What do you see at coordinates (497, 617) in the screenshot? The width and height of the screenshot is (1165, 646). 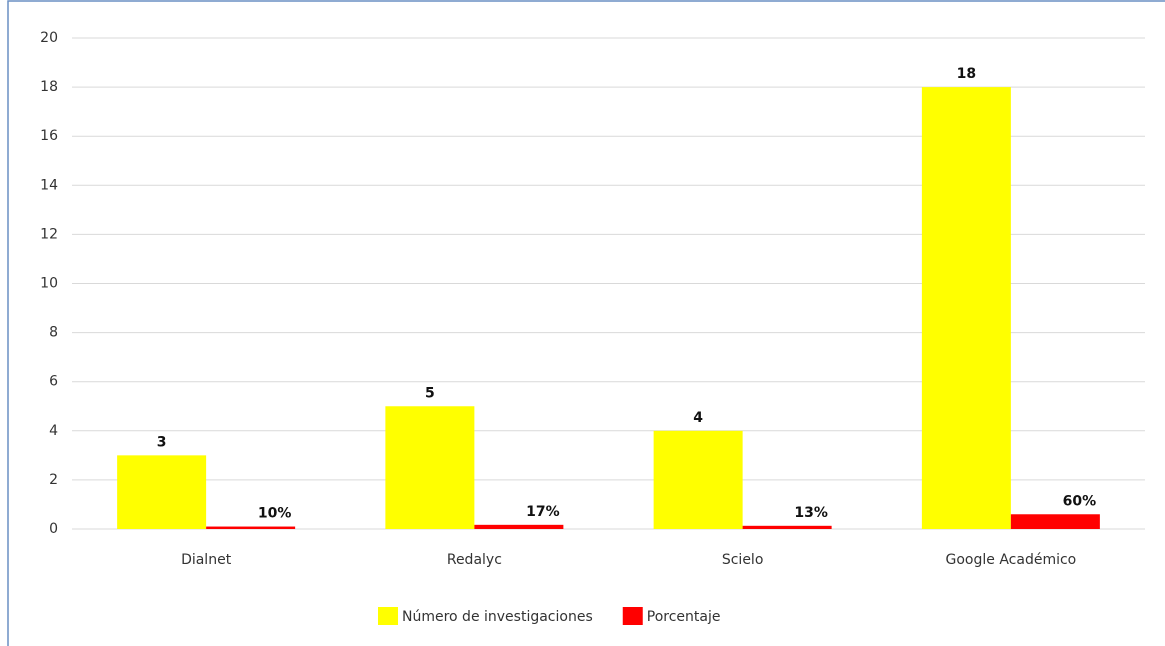 I see `legend-label: Número de investigaciones` at bounding box center [497, 617].